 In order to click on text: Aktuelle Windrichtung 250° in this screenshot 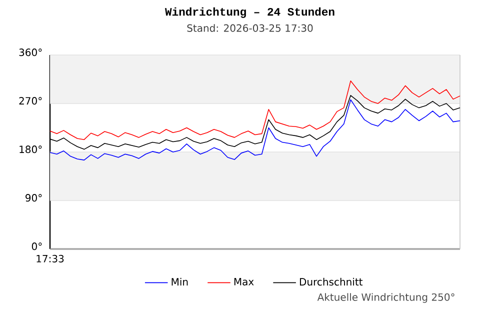, I will do `click(385, 298)`.